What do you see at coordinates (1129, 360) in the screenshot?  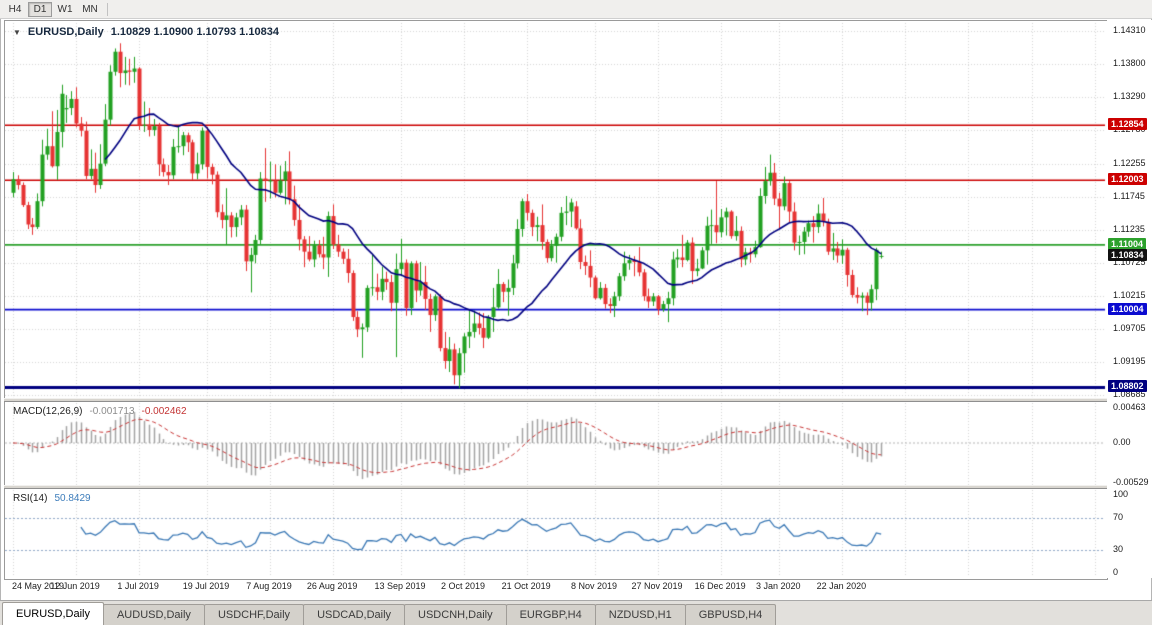 I see `price-tick-label: 1.09195` at bounding box center [1129, 360].